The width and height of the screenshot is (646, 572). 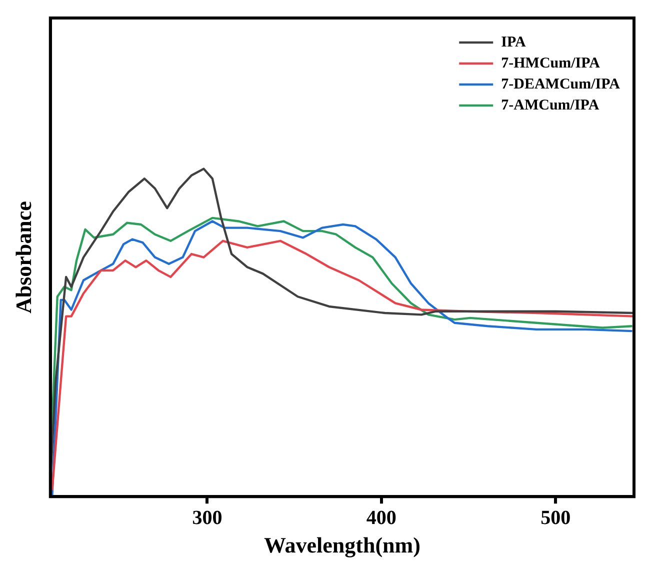 What do you see at coordinates (550, 63) in the screenshot?
I see `legend-label: 7-HMCum/IPA` at bounding box center [550, 63].